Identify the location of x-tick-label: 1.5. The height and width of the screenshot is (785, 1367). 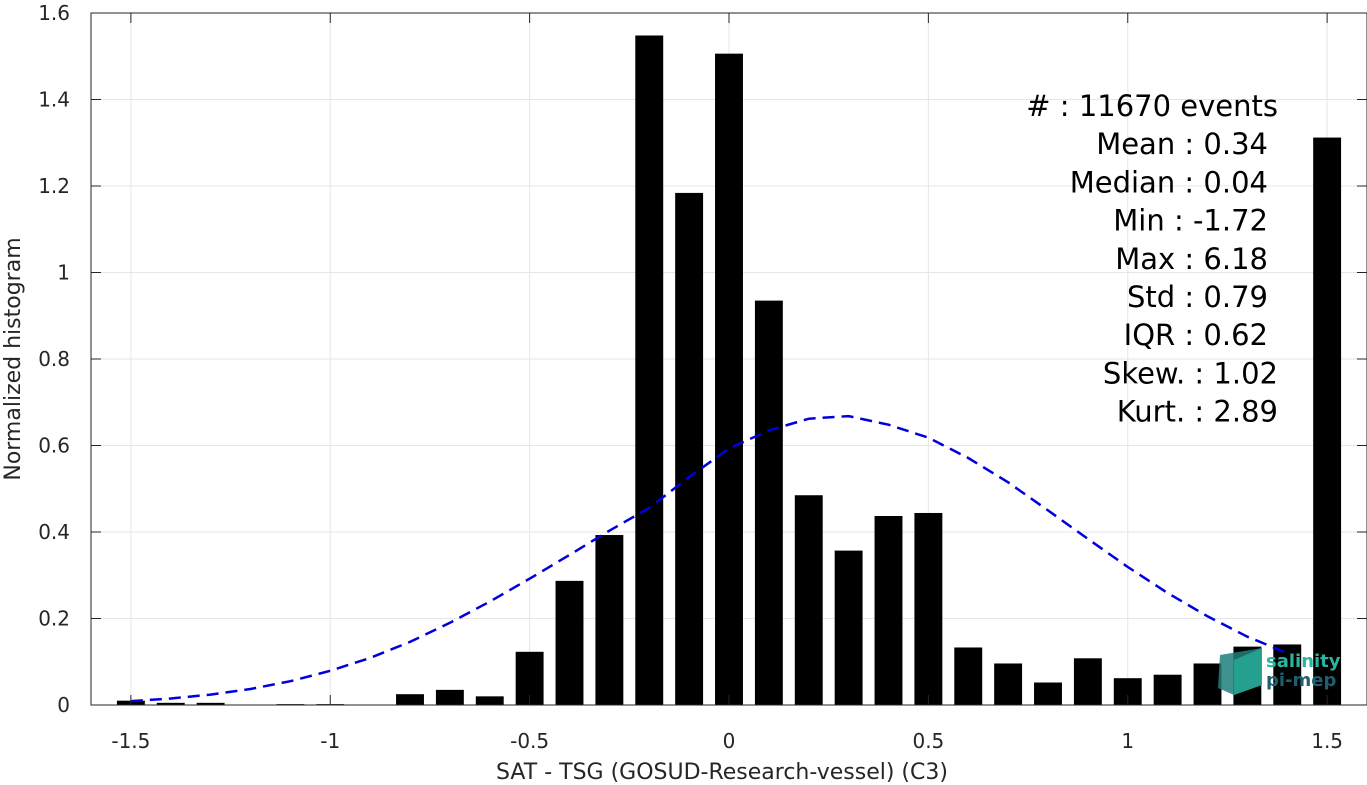
(1327, 741).